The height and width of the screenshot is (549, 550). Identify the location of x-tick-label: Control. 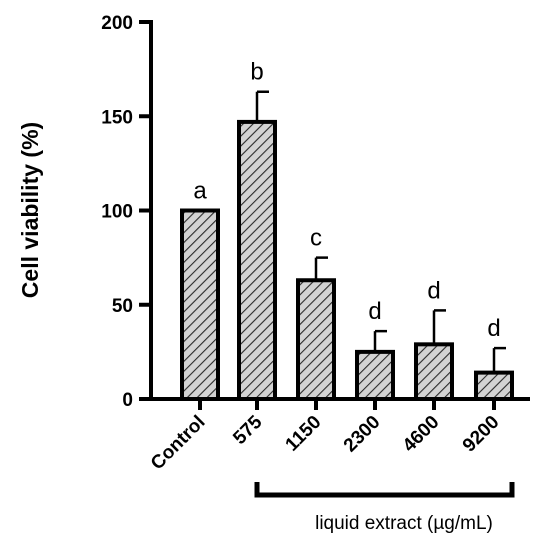
(178, 443).